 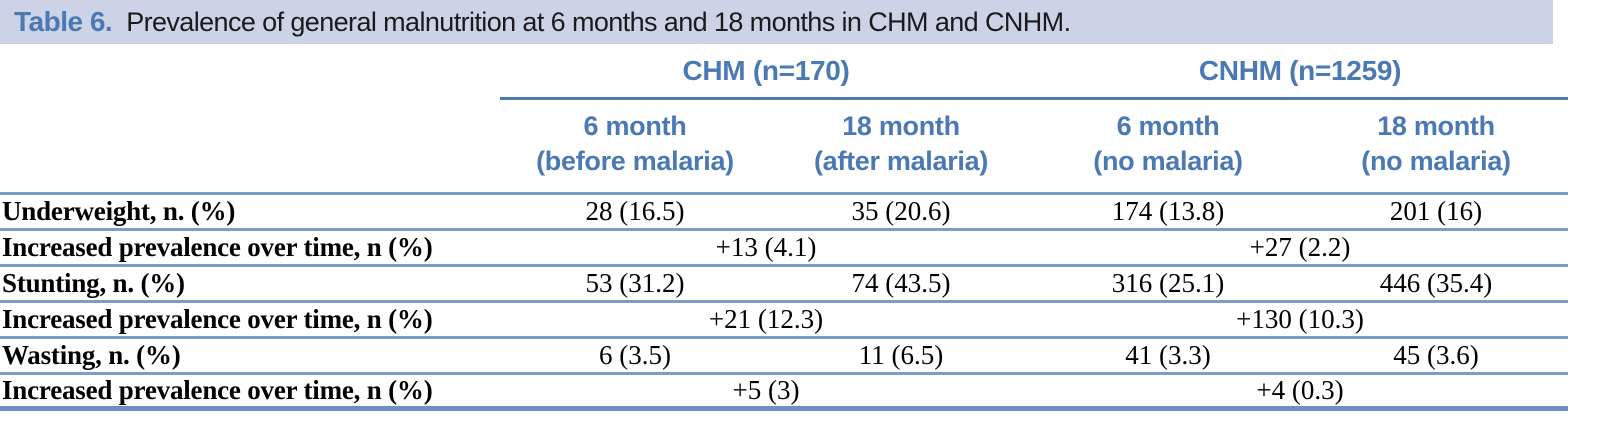 What do you see at coordinates (1300, 246) in the screenshot?
I see `value-cell-span-cnhm: +27 (2.2)` at bounding box center [1300, 246].